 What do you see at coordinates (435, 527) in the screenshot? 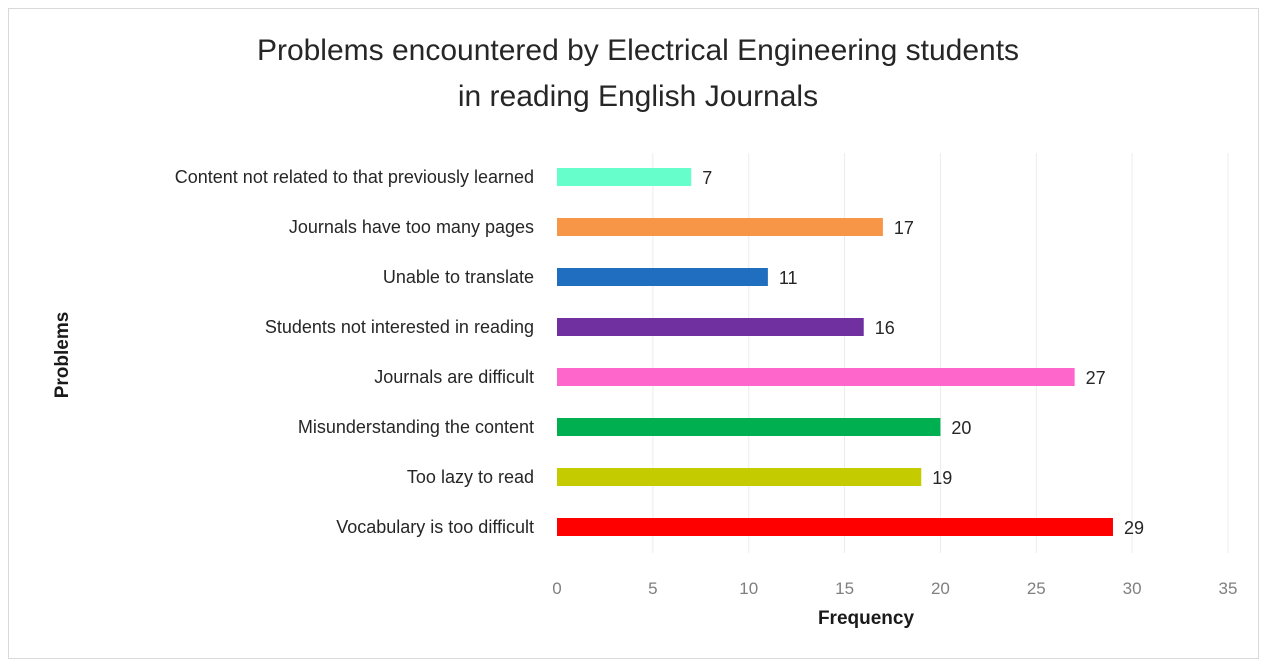
I see `category-label: Vocabulary is too difficult` at bounding box center [435, 527].